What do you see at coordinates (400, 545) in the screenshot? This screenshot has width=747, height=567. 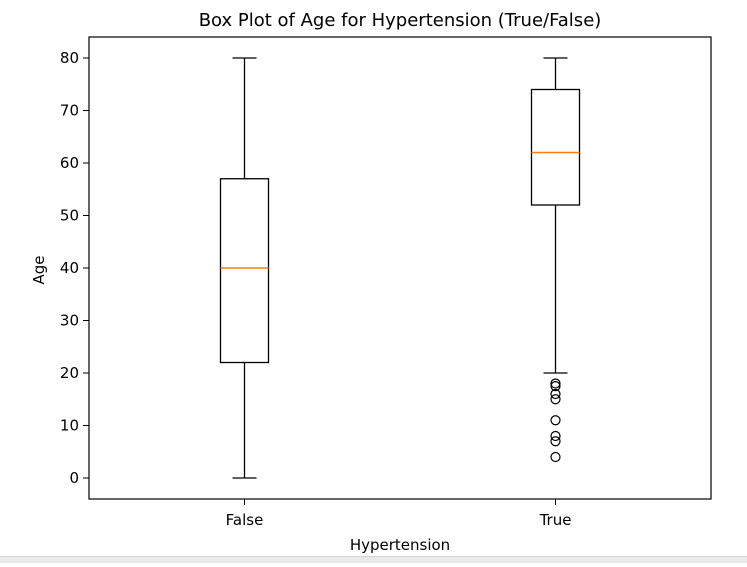 I see `x-axis-label: Hypertension` at bounding box center [400, 545].